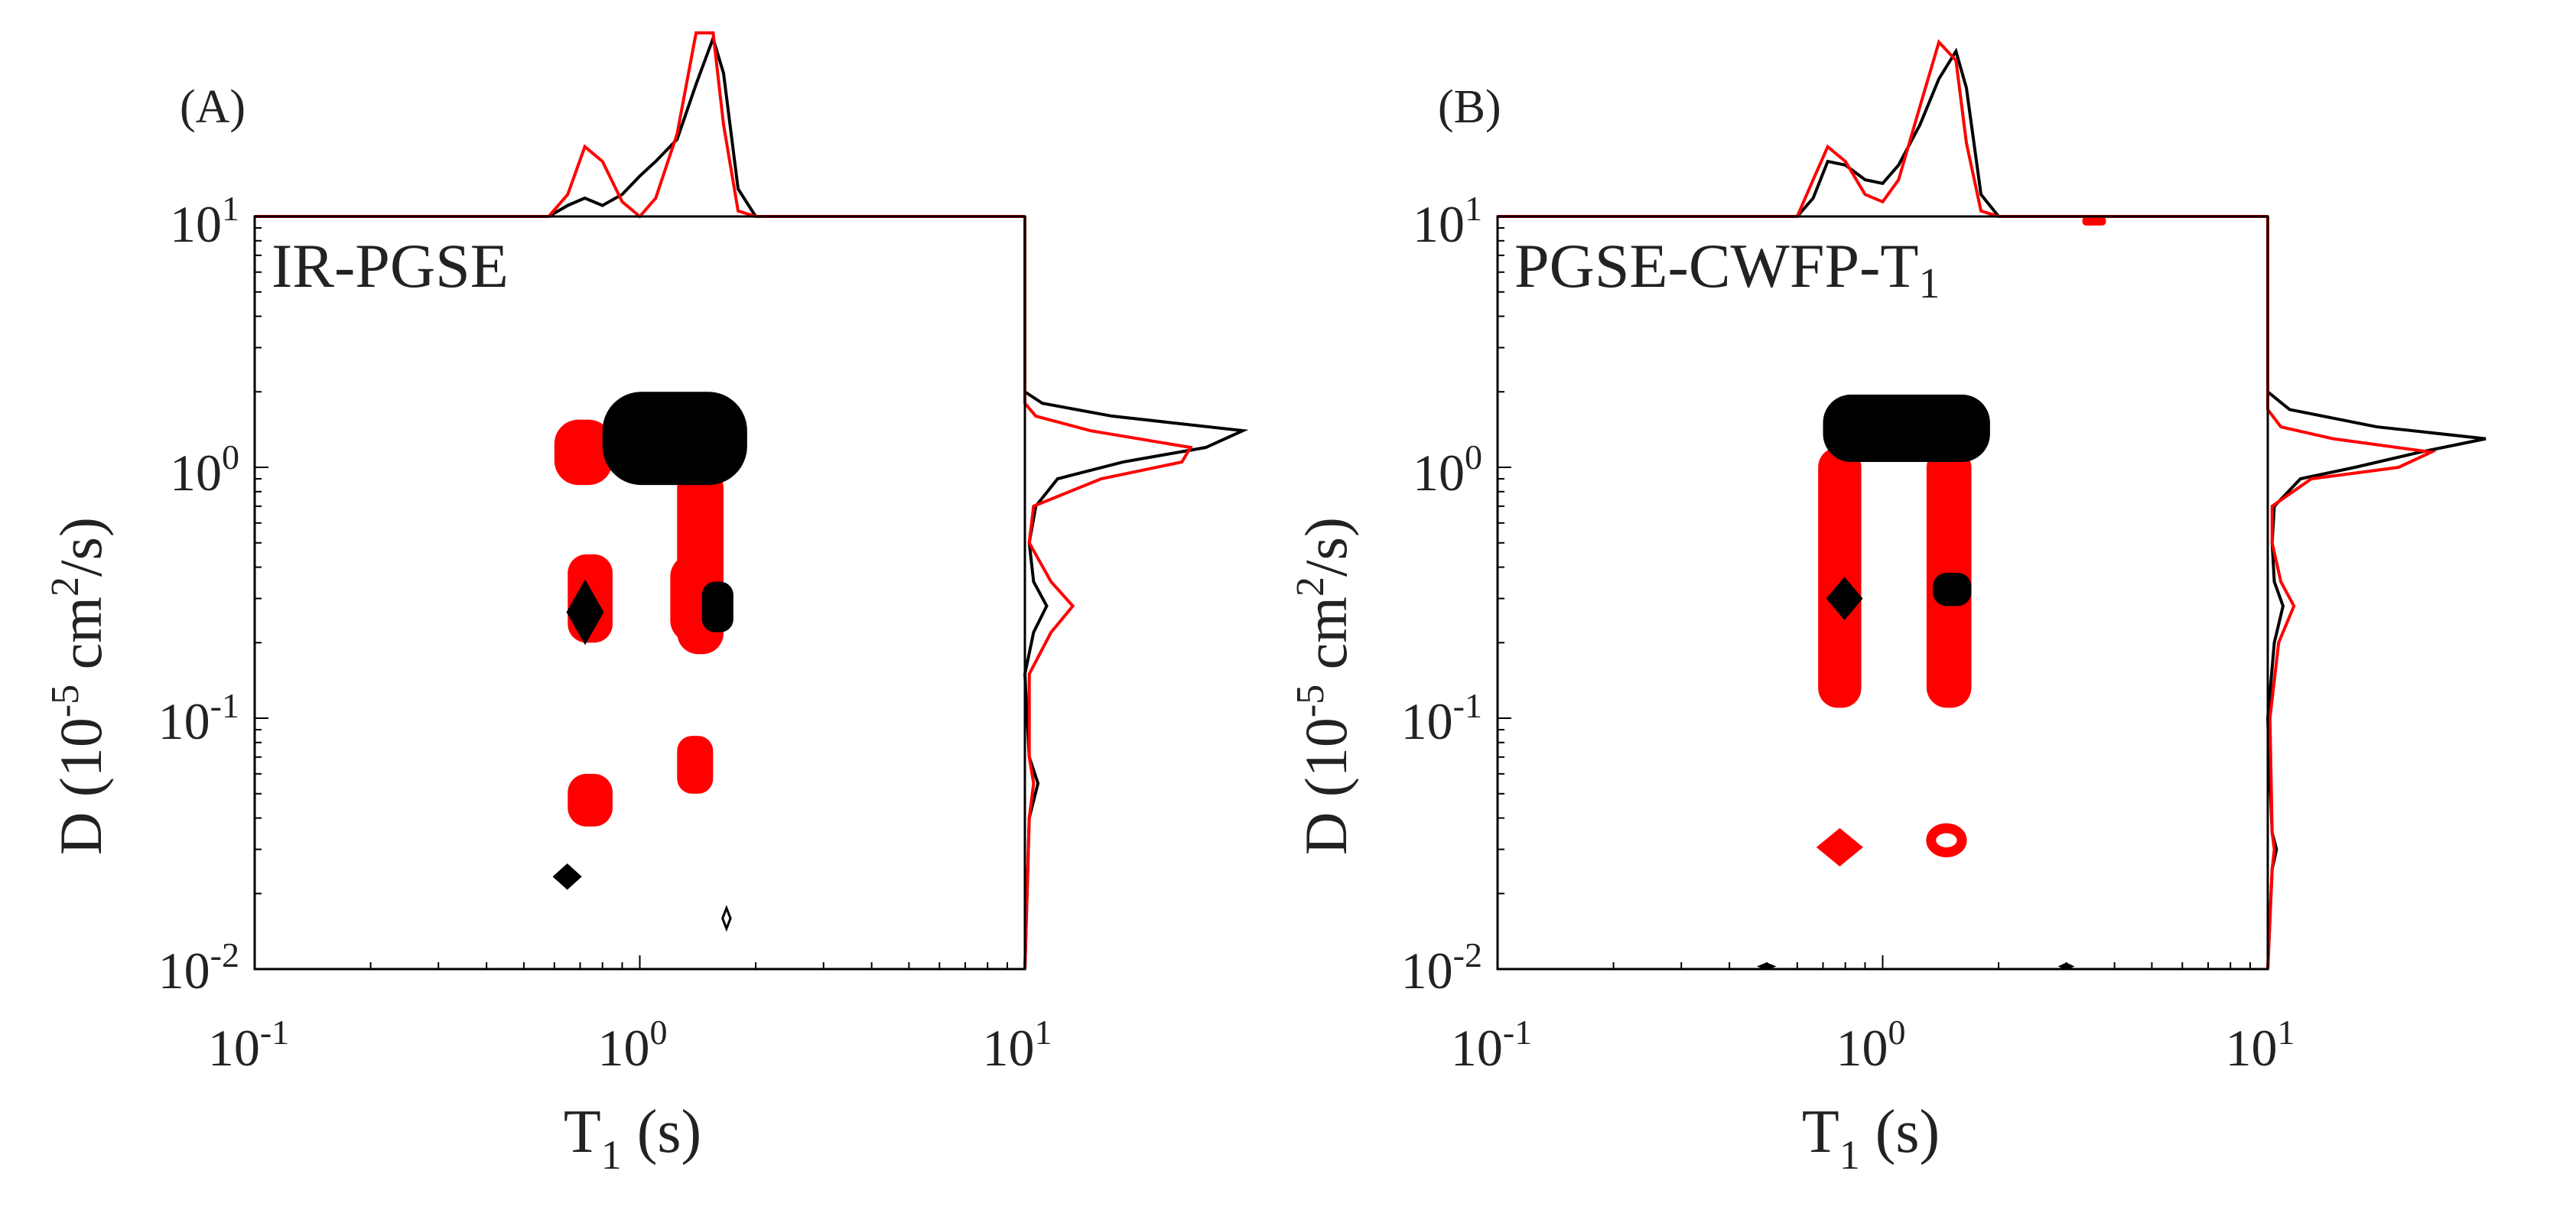  I want to click on contour-peaks-b, so click(1931, 593).